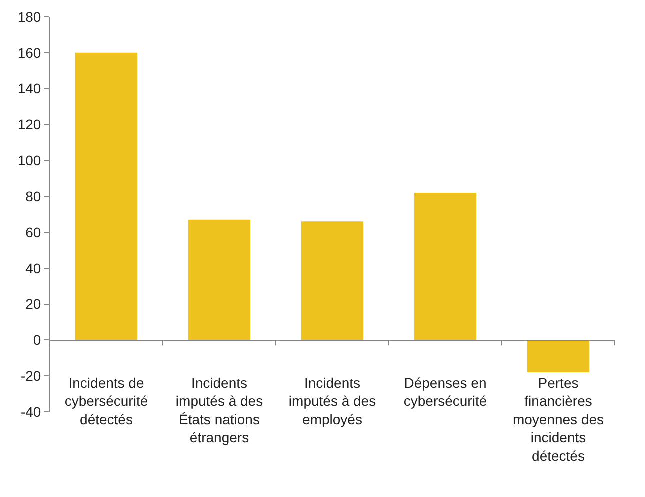 The height and width of the screenshot is (497, 645). I want to click on y-tick-label: 0, so click(37, 340).